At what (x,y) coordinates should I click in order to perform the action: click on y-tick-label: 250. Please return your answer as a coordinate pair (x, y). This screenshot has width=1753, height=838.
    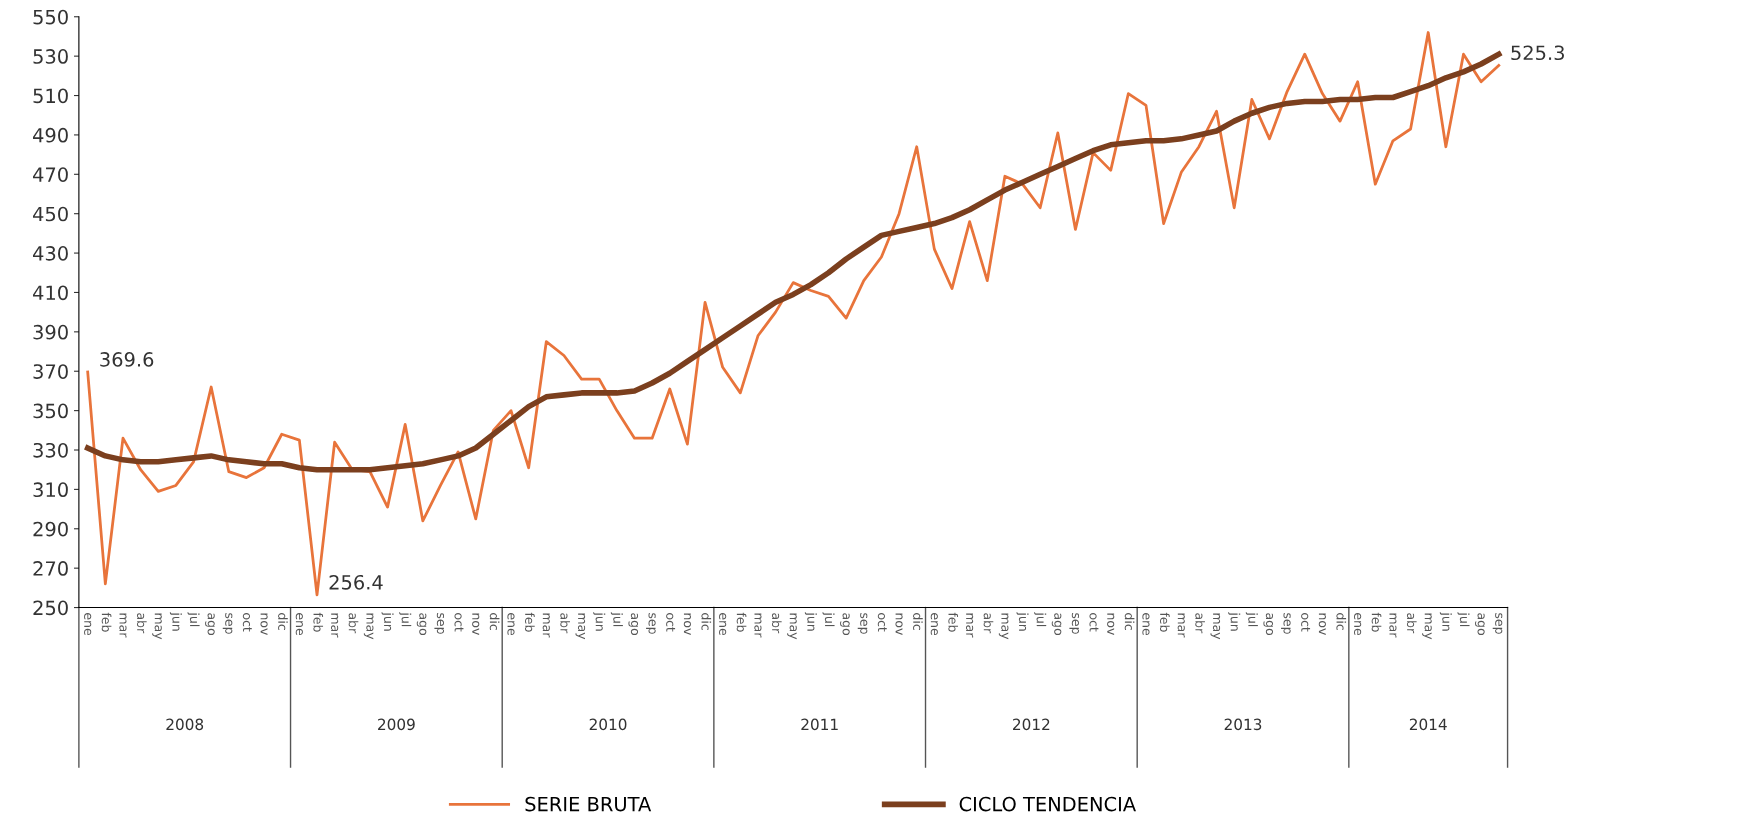
    Looking at the image, I should click on (50, 608).